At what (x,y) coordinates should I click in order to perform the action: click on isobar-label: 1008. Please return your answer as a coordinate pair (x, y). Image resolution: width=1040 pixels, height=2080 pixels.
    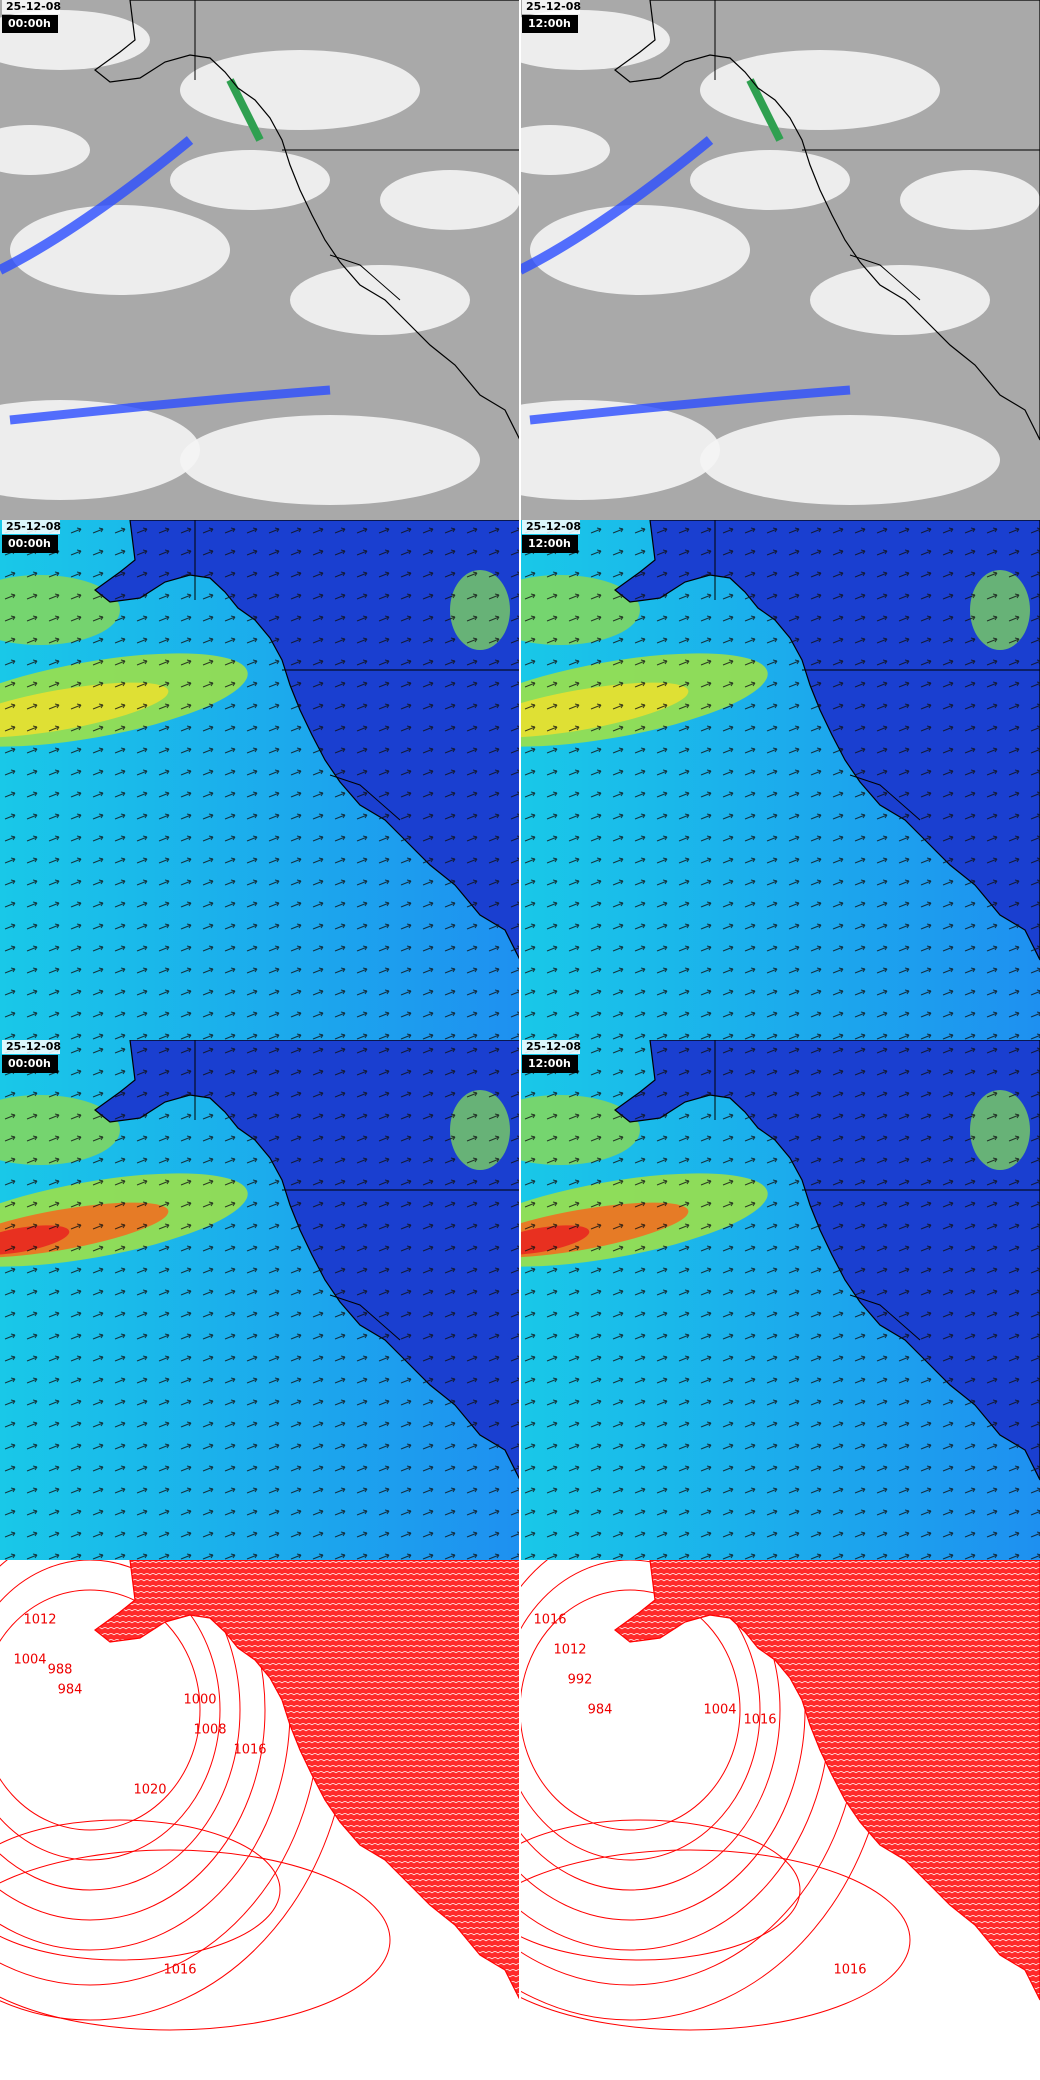
    Looking at the image, I should click on (209, 1730).